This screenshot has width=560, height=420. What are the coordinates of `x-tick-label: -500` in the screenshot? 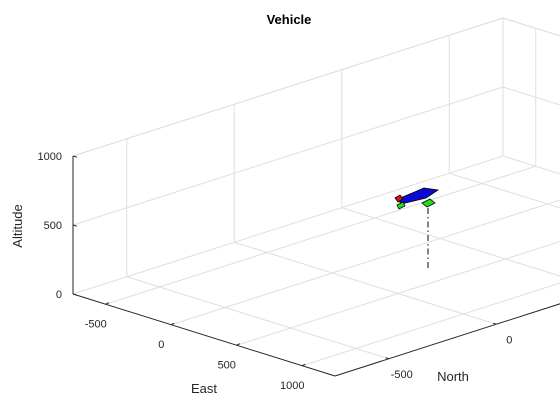 It's located at (96, 324).